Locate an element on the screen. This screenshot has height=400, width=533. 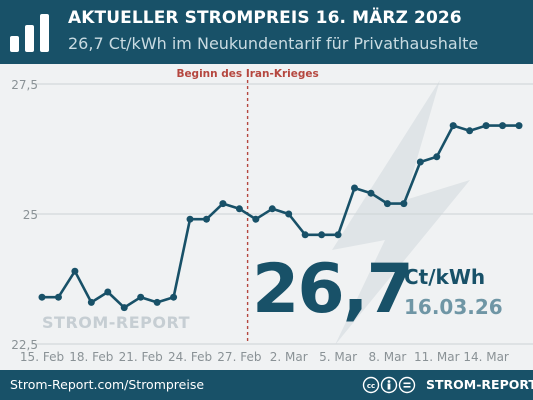
current-price-unit: Ct/kWh is located at coordinates (445, 277).